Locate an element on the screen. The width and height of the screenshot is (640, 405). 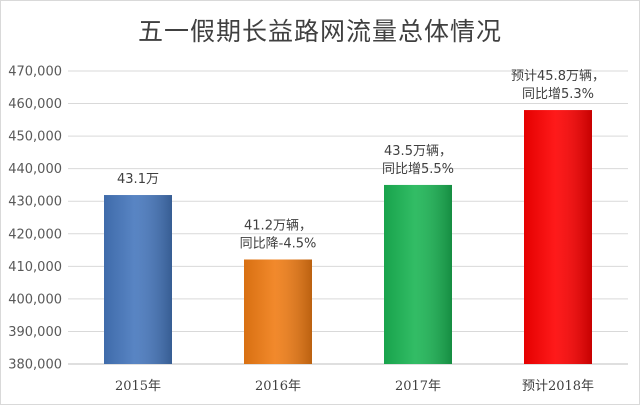
bar-data-label: 41.2万辆， is located at coordinates (278, 225).